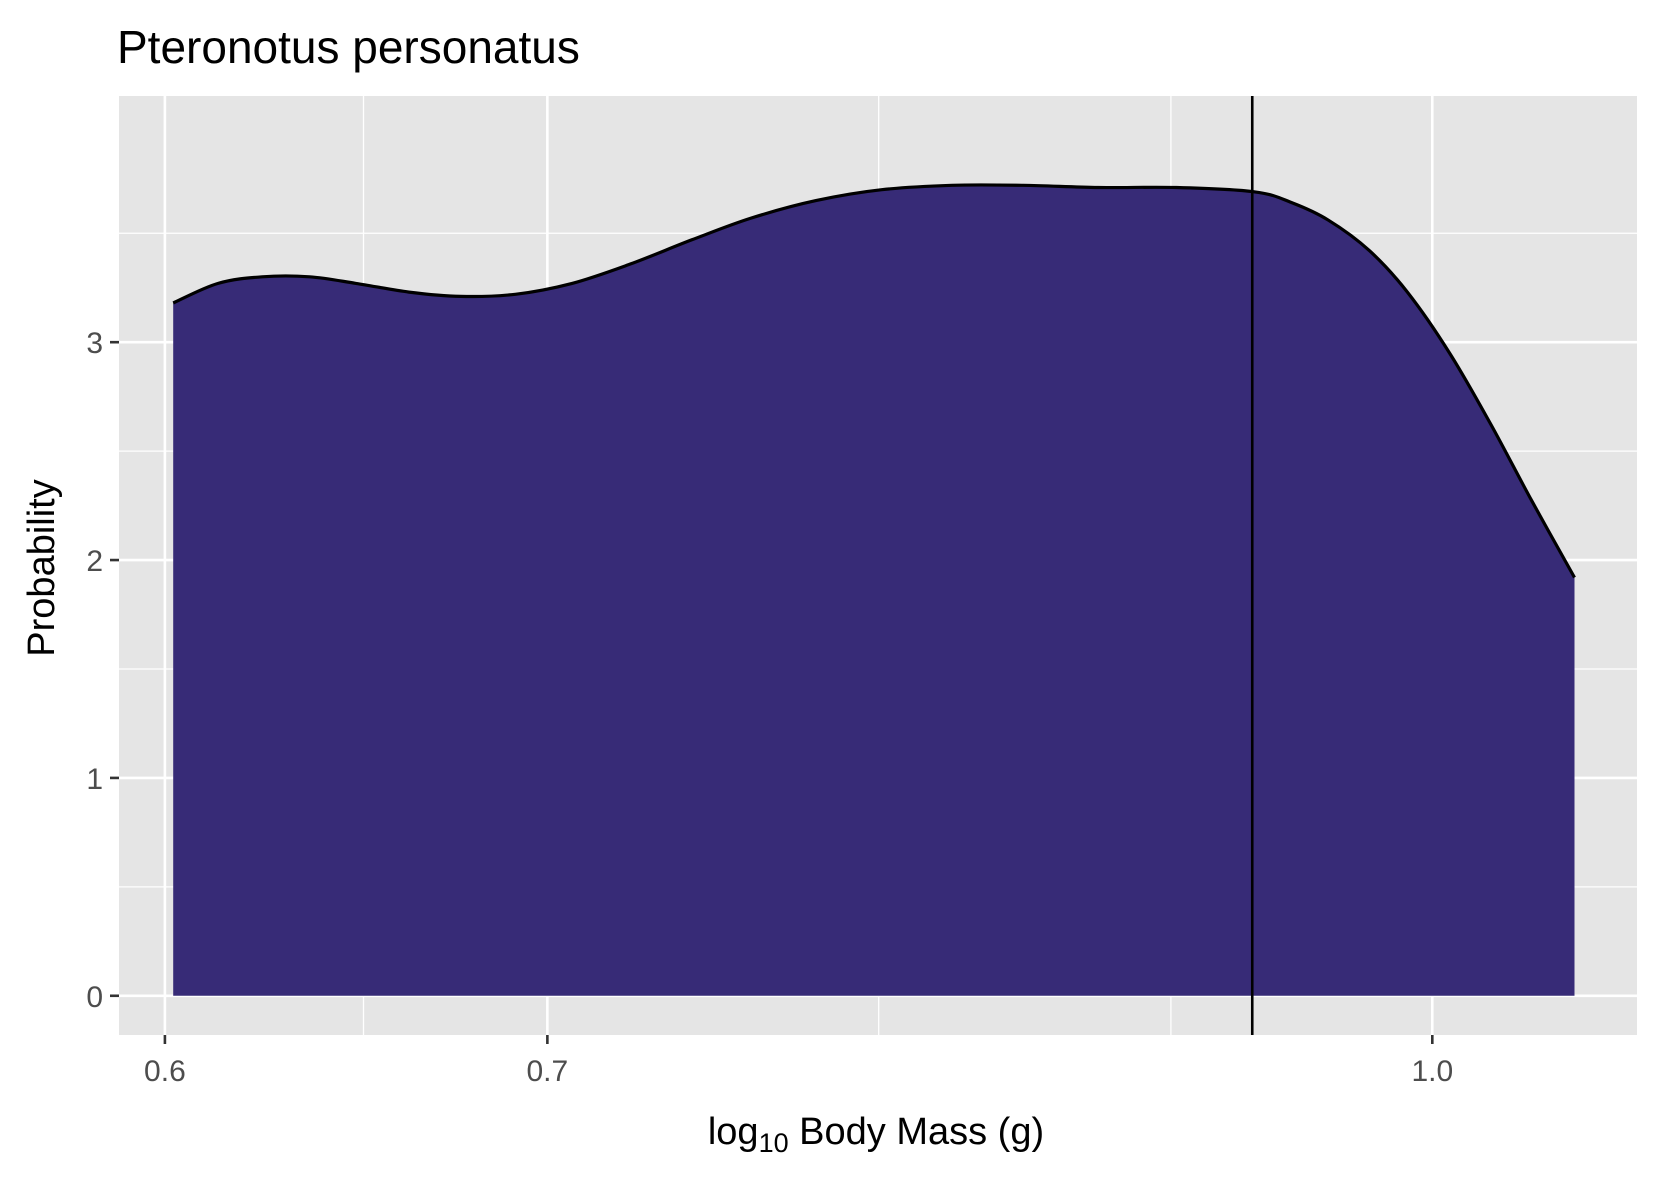  I want to click on x-axis-title-text: Body Mass (g), so click(917, 1132).